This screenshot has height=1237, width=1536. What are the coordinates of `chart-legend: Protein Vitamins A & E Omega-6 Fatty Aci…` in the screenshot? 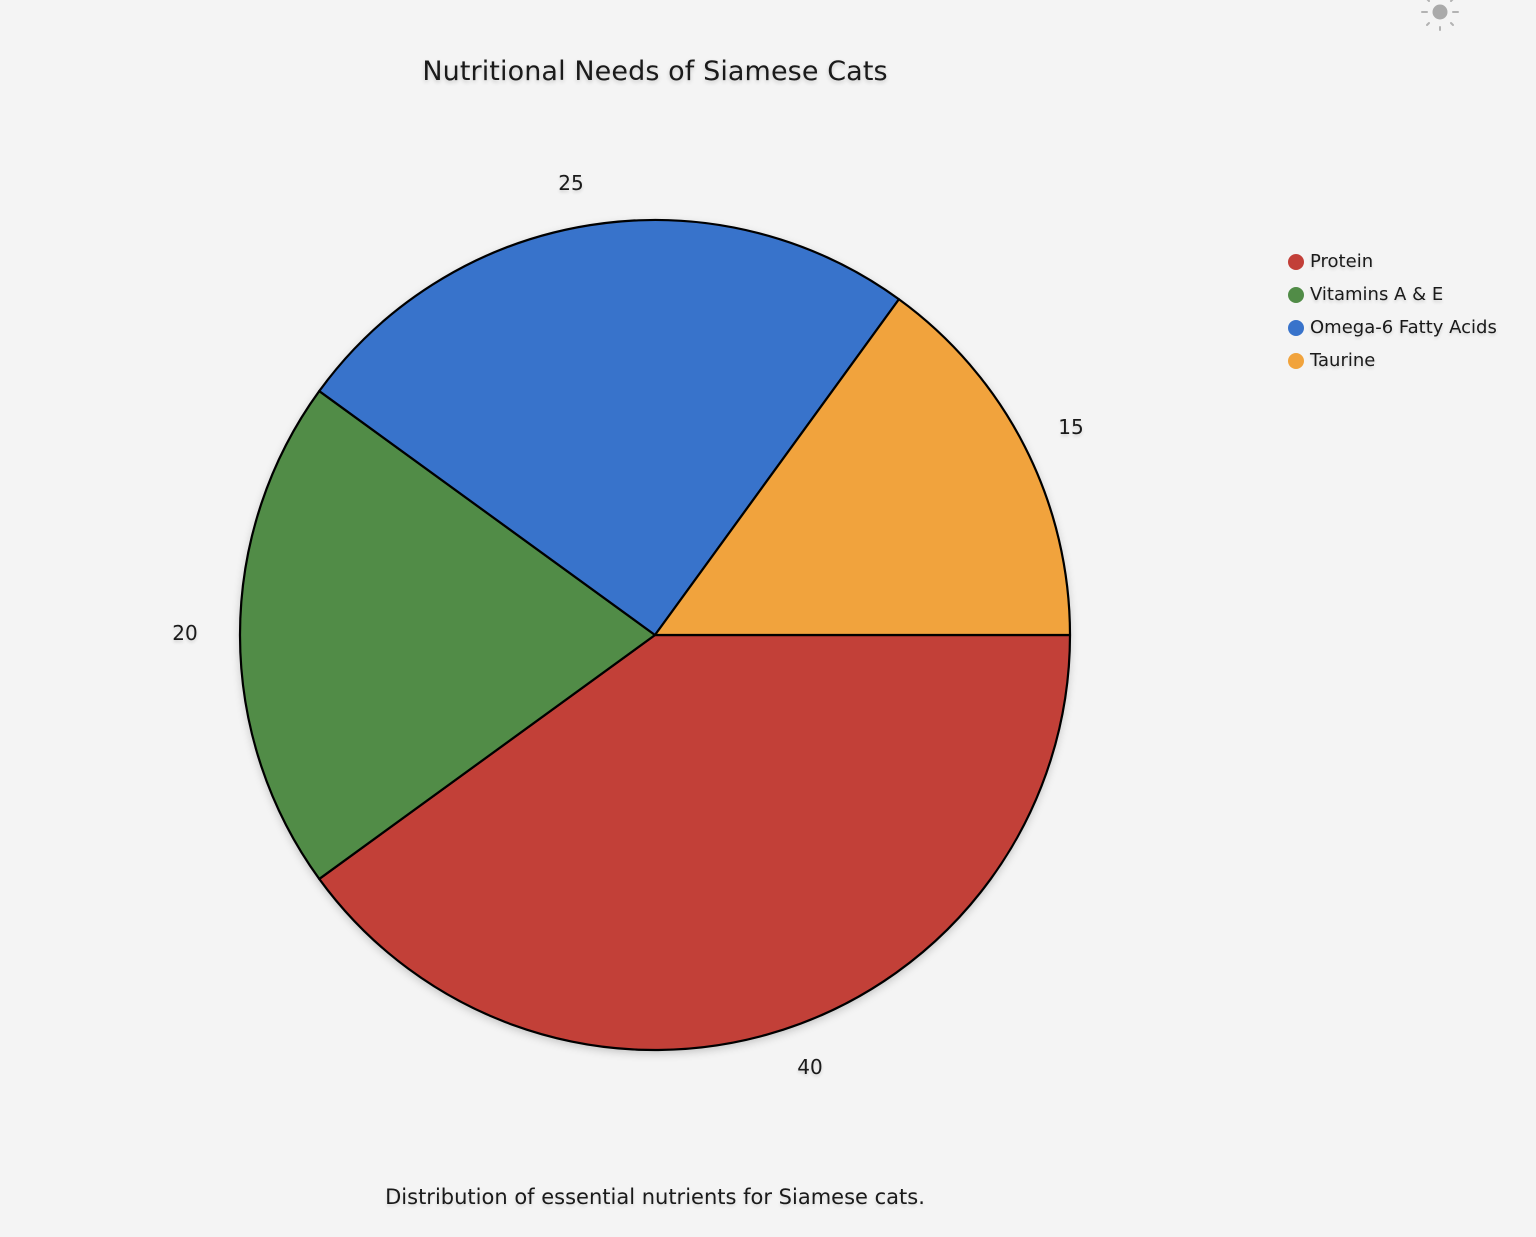 It's located at (1392, 311).